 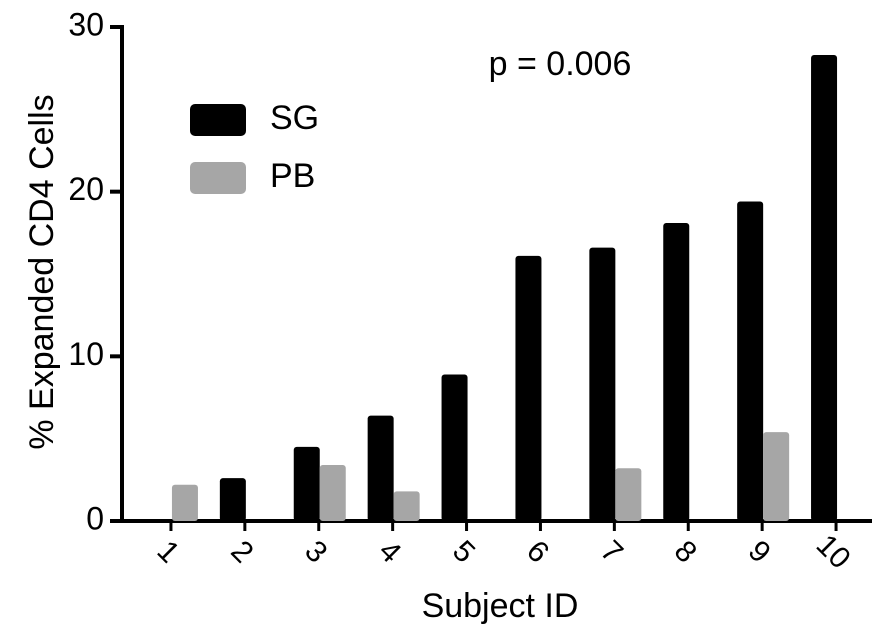 What do you see at coordinates (294, 118) in the screenshot?
I see `legend-label: SG` at bounding box center [294, 118].